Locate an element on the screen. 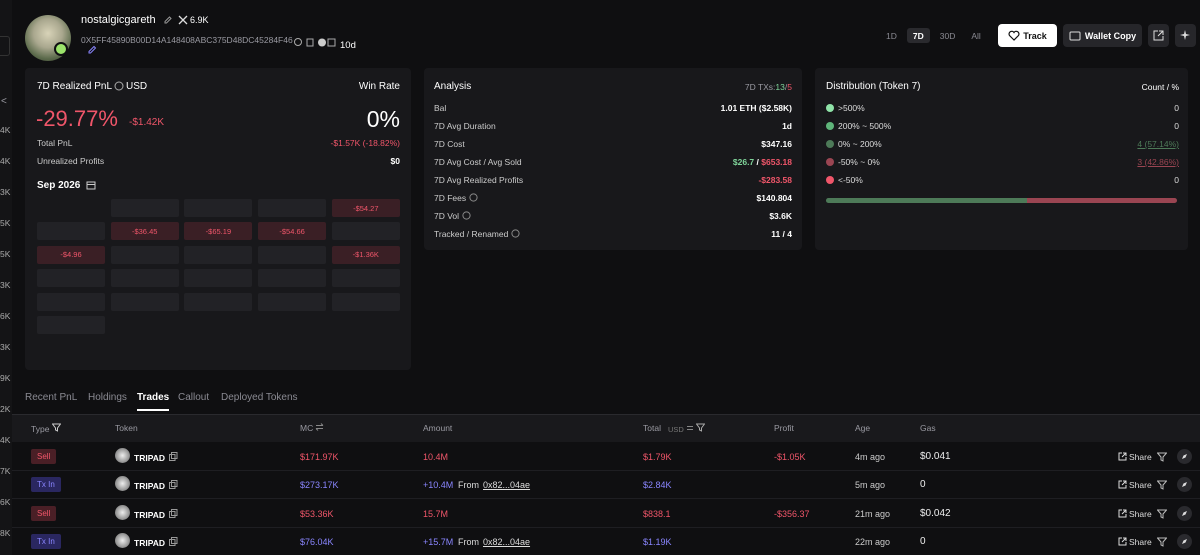  address-icons is located at coordinates (316, 43).